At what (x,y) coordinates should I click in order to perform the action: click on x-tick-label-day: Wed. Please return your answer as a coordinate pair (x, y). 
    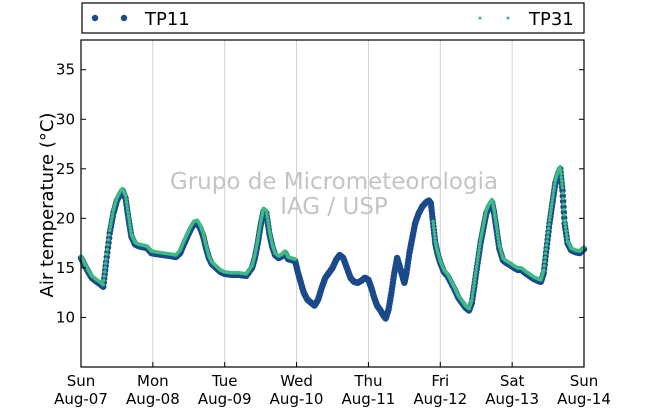
    Looking at the image, I should click on (296, 381).